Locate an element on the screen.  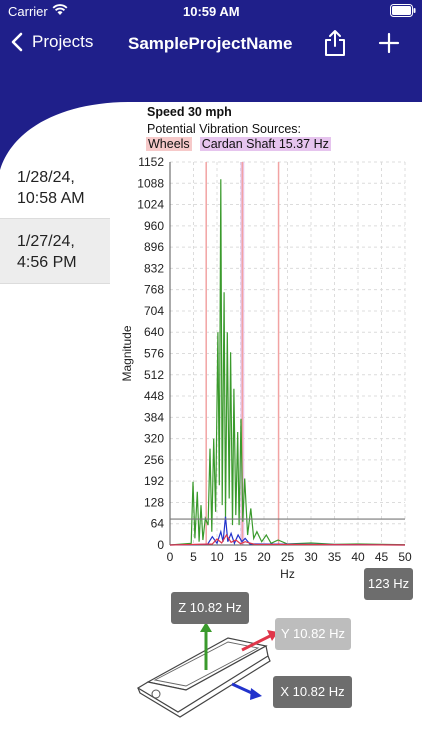
x-tick-label: 45 is located at coordinates (382, 557).